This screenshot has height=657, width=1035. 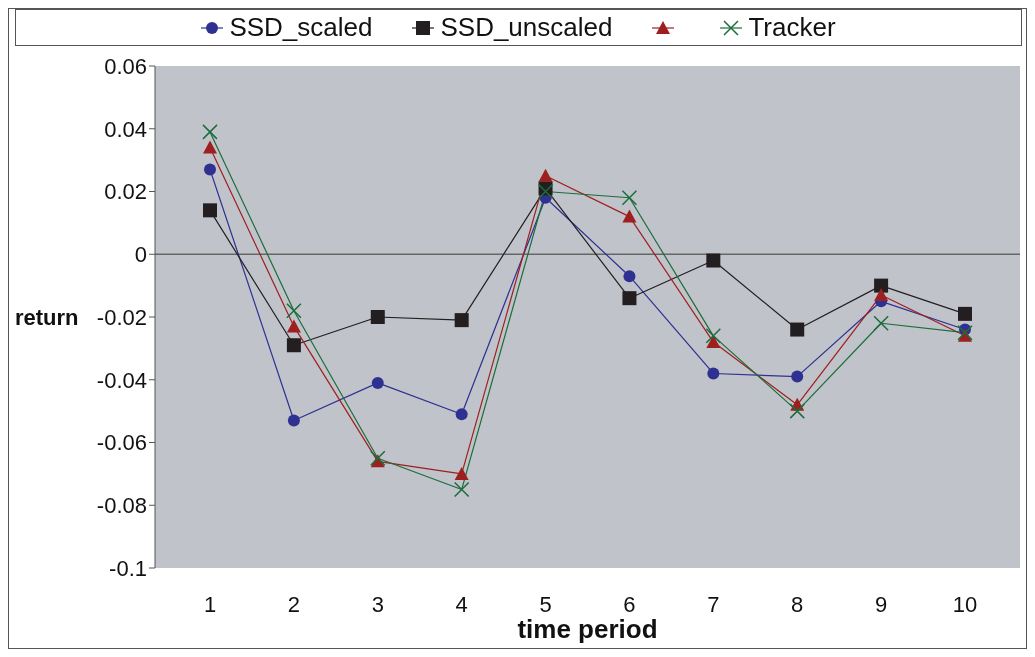 What do you see at coordinates (125, 129) in the screenshot?
I see `y-tick-label: 0.04` at bounding box center [125, 129].